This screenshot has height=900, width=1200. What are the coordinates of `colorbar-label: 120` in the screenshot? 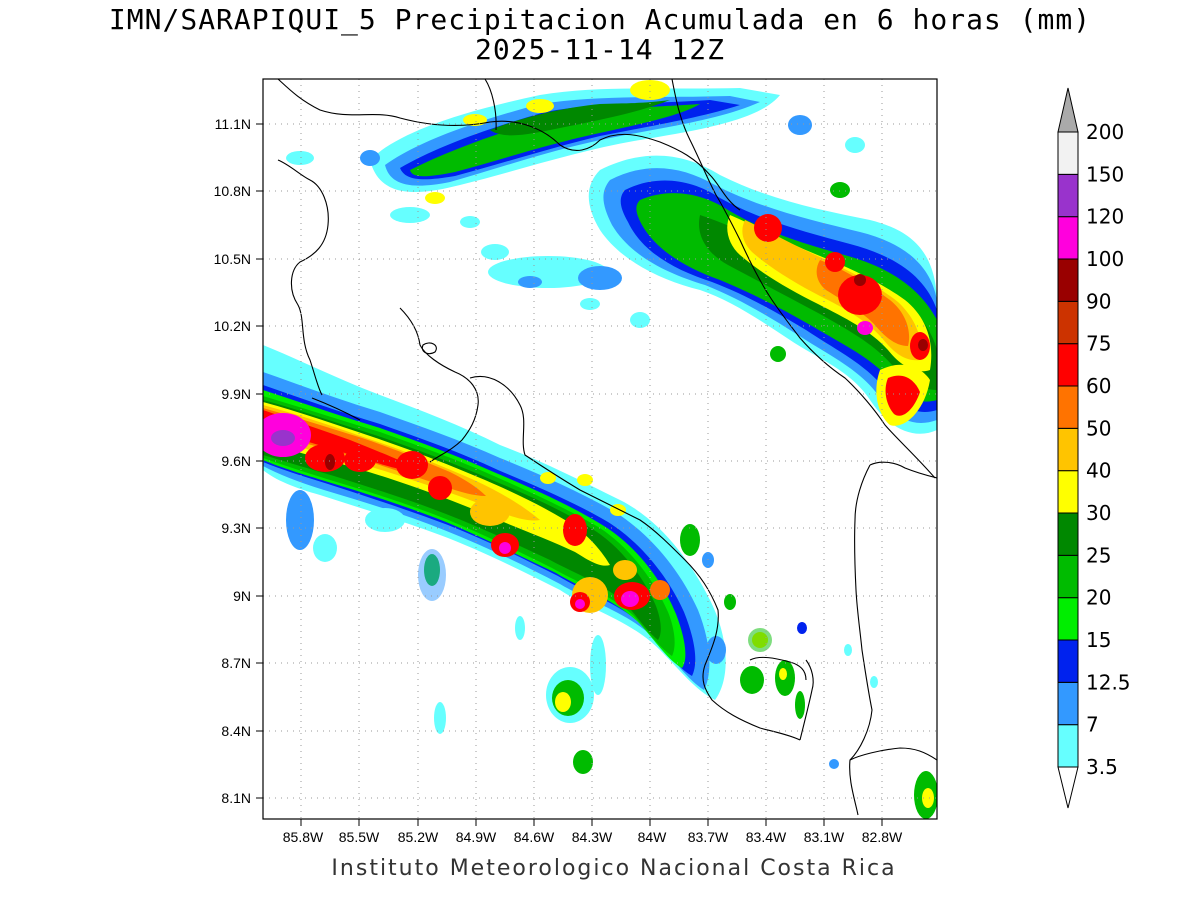 It's located at (1105, 217).